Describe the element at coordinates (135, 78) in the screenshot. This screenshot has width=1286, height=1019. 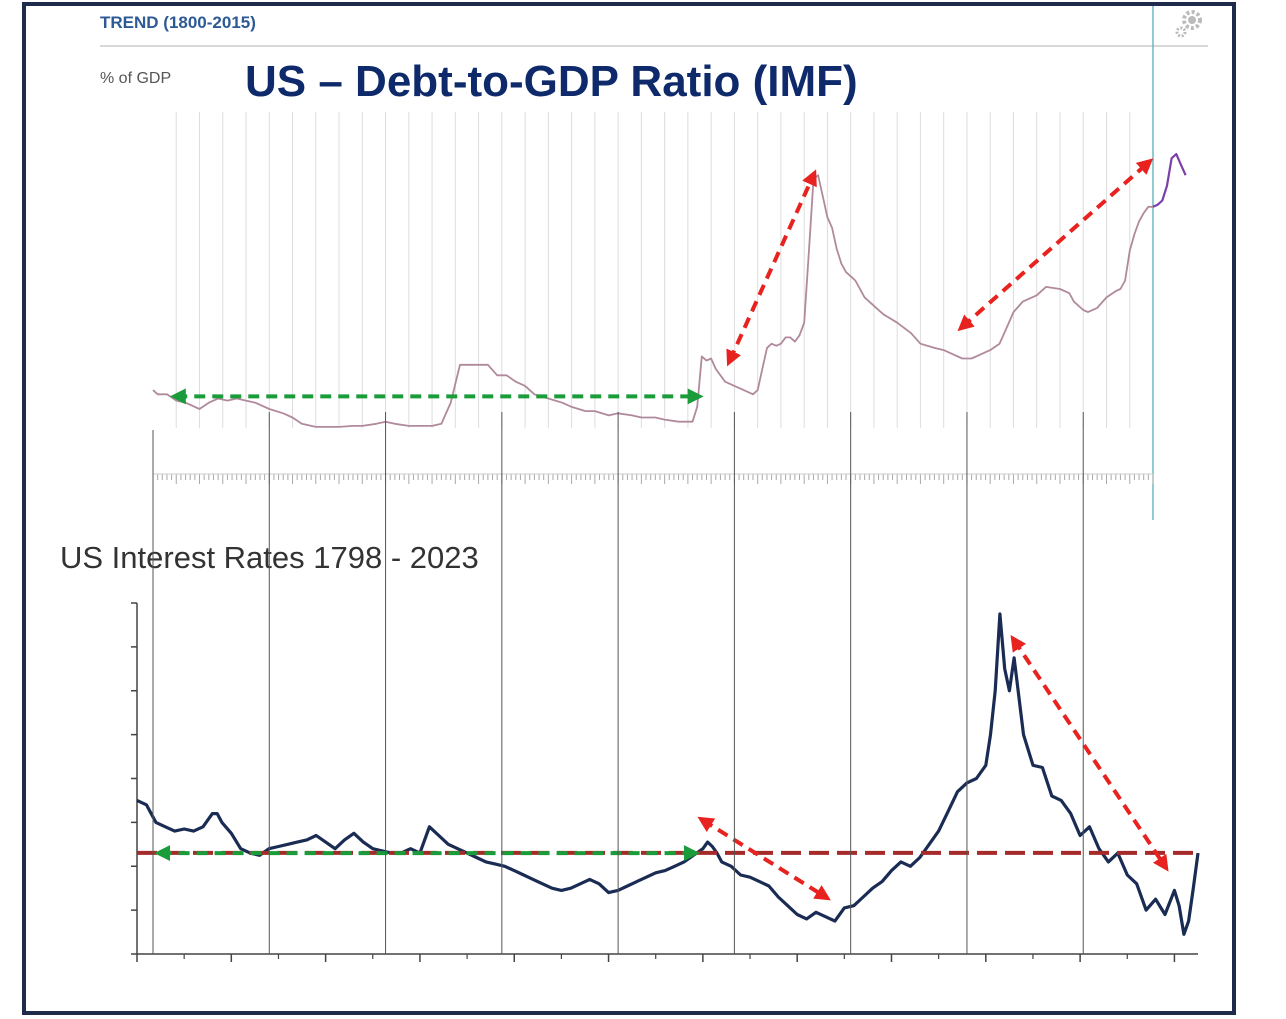
I see `y-axis-label: % of GDP` at that location.